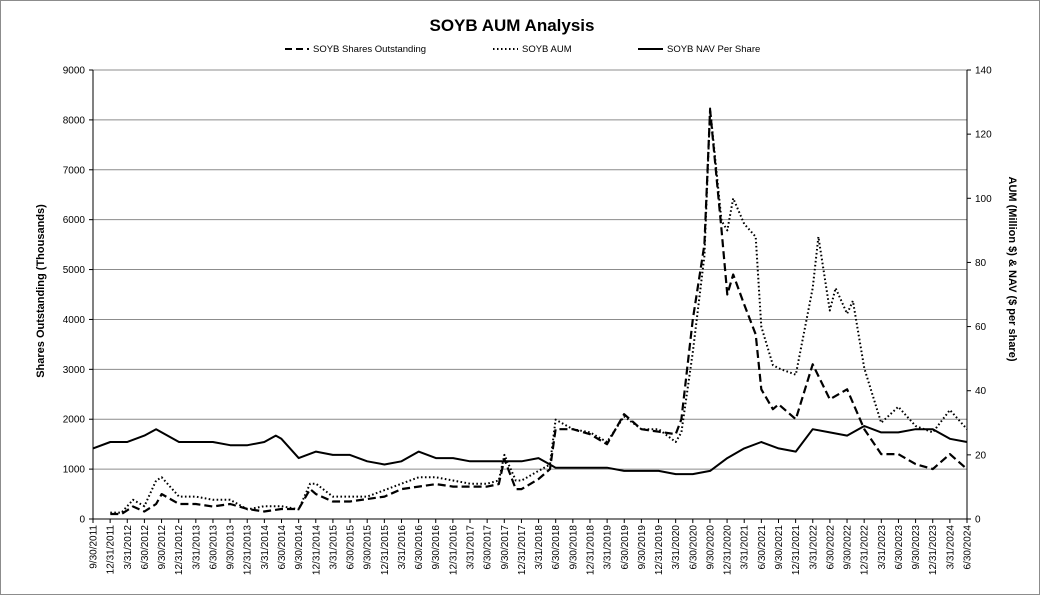  I want to click on legend-label-nav-per-share: SOYB NAV Per Share, so click(713, 49).